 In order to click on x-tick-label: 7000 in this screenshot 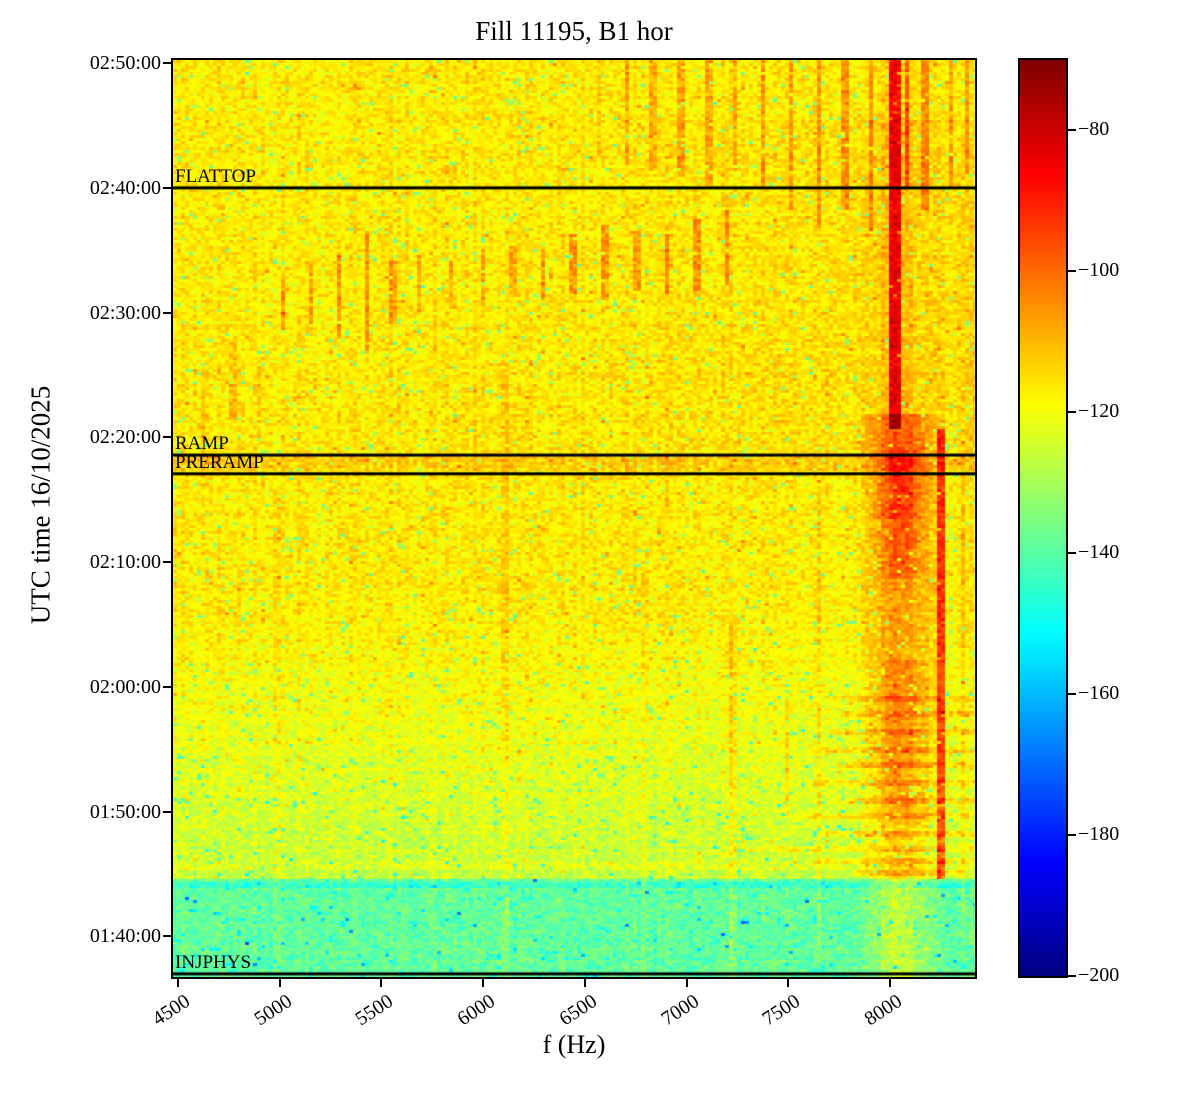, I will do `click(680, 1010)`.